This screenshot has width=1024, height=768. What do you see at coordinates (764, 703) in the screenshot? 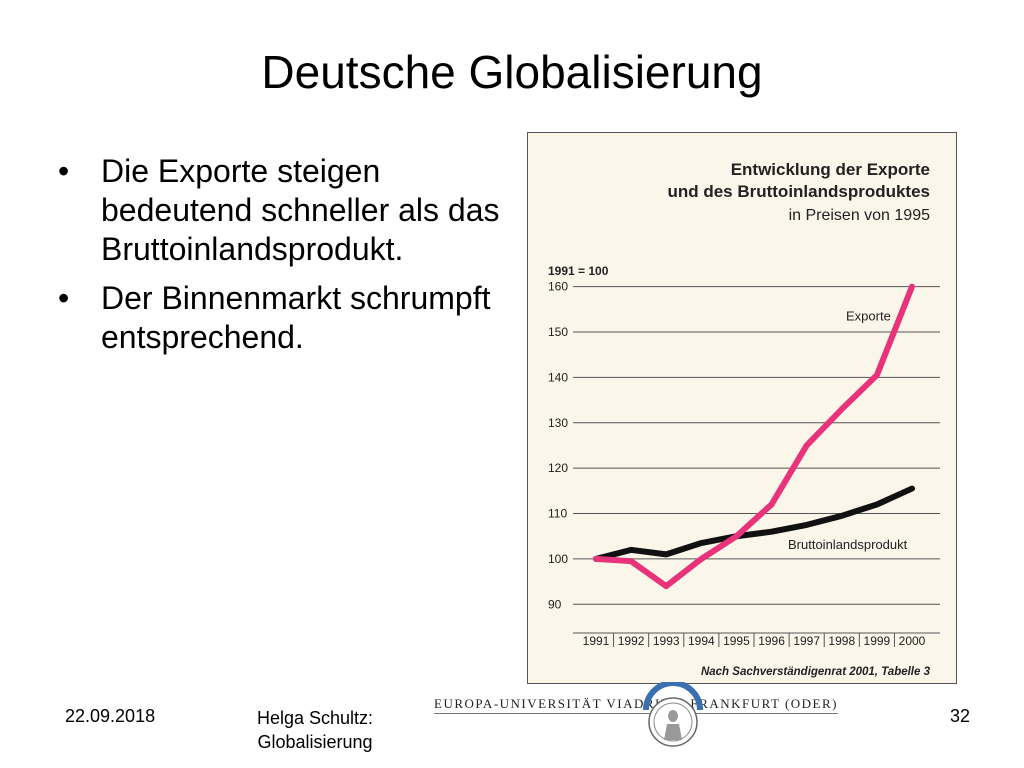
I see `university-city: FRANKFURT (ODER)` at bounding box center [764, 703].